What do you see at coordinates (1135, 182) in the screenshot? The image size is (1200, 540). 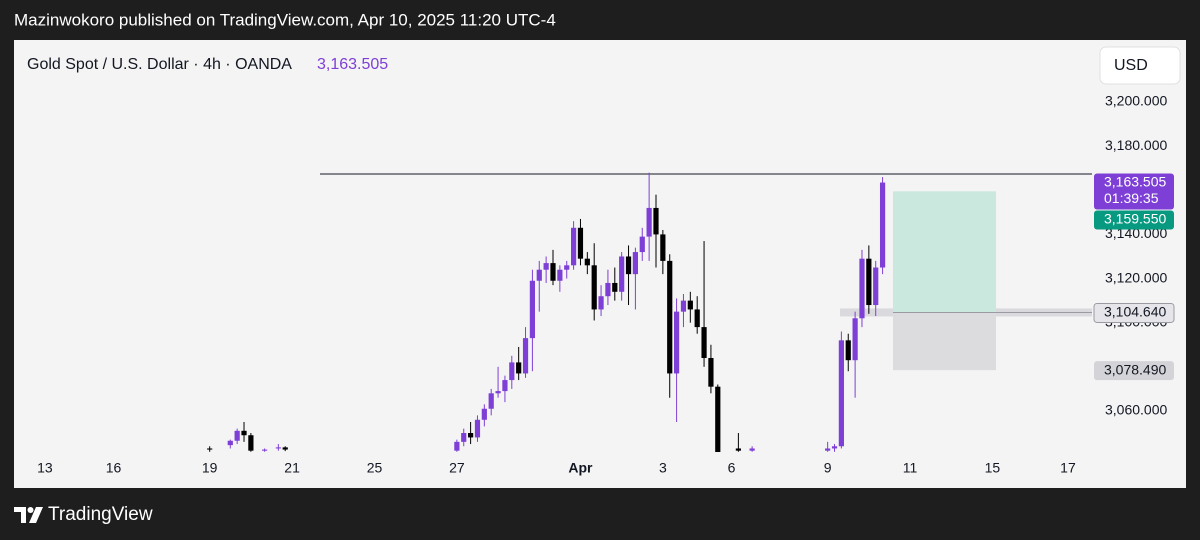 I see `last-price-tag-label: 3,163.505` at bounding box center [1135, 182].